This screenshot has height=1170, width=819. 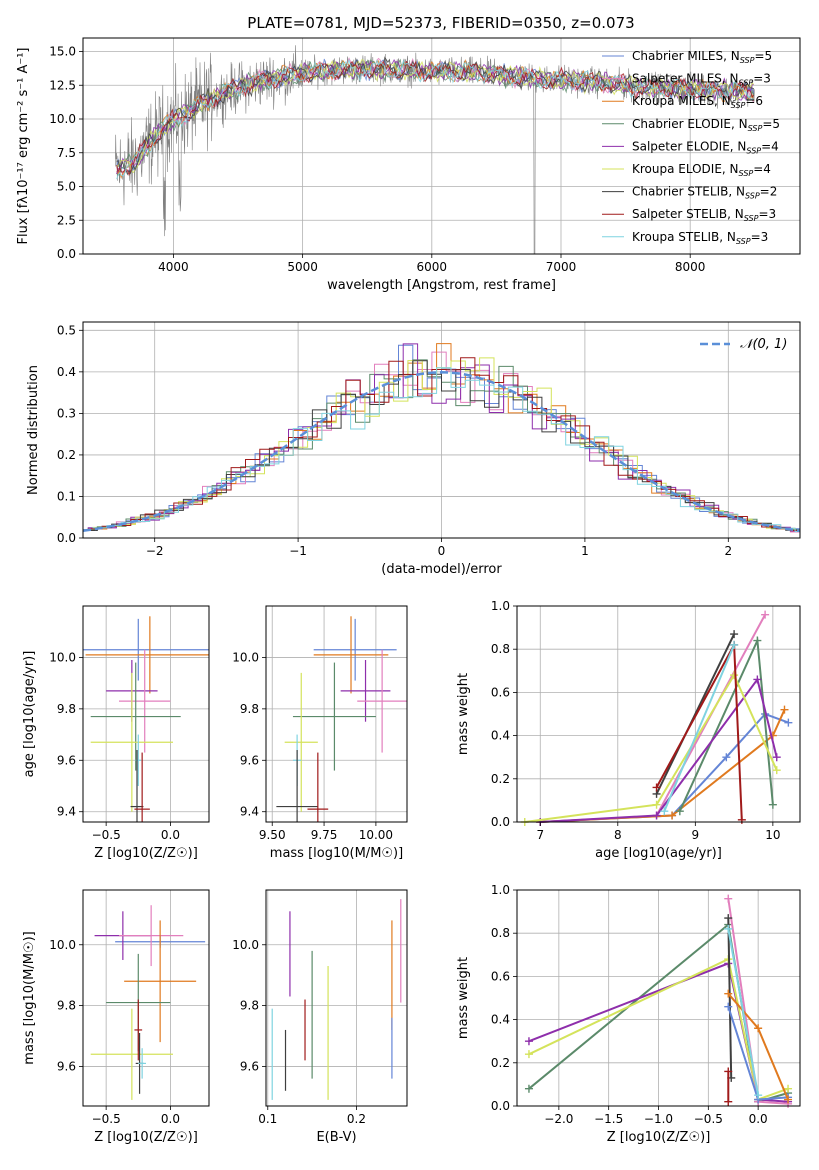 What do you see at coordinates (540, 835) in the screenshot?
I see `x-tick-label: 7` at bounding box center [540, 835].